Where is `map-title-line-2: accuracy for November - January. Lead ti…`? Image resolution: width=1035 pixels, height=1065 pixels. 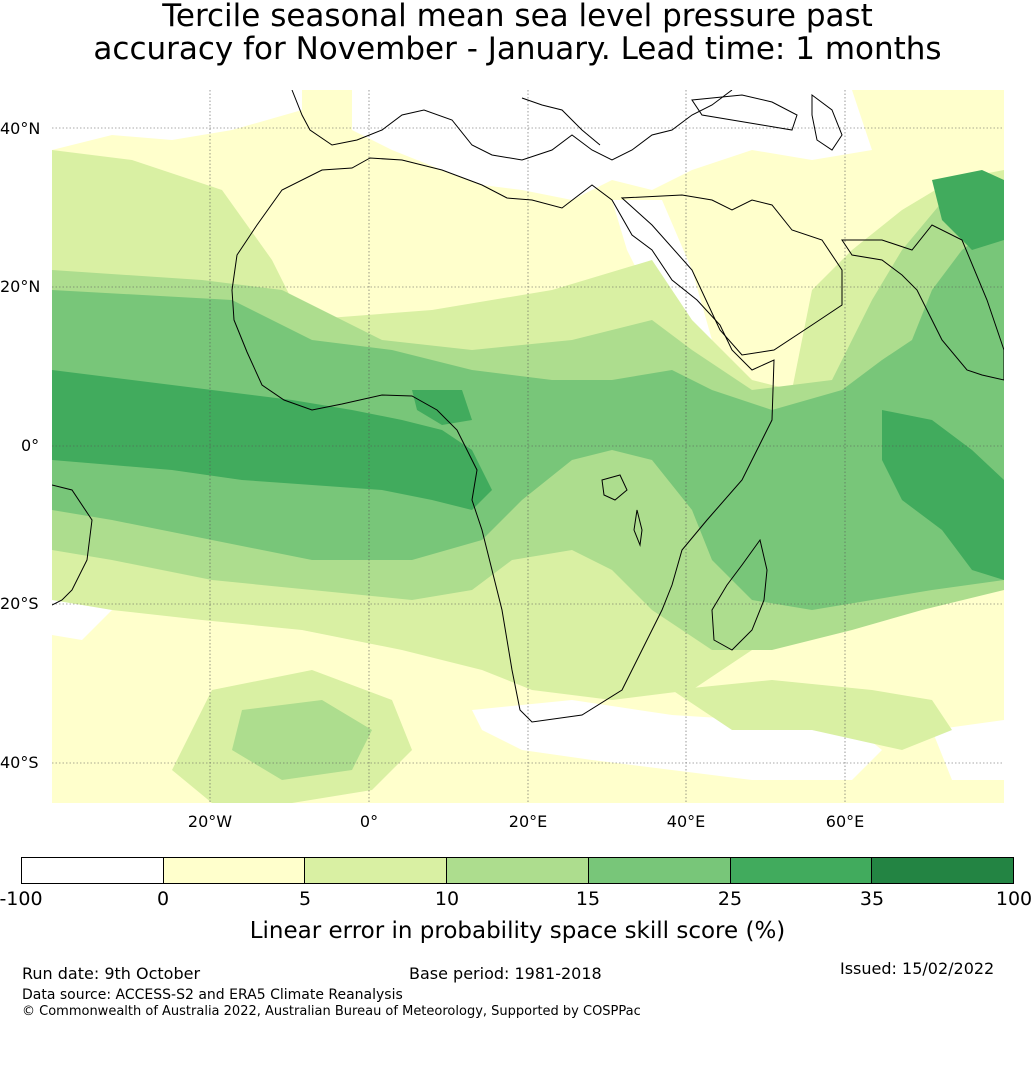
map-title-line-2: accuracy for November - January. Lead ti… is located at coordinates (517, 49).